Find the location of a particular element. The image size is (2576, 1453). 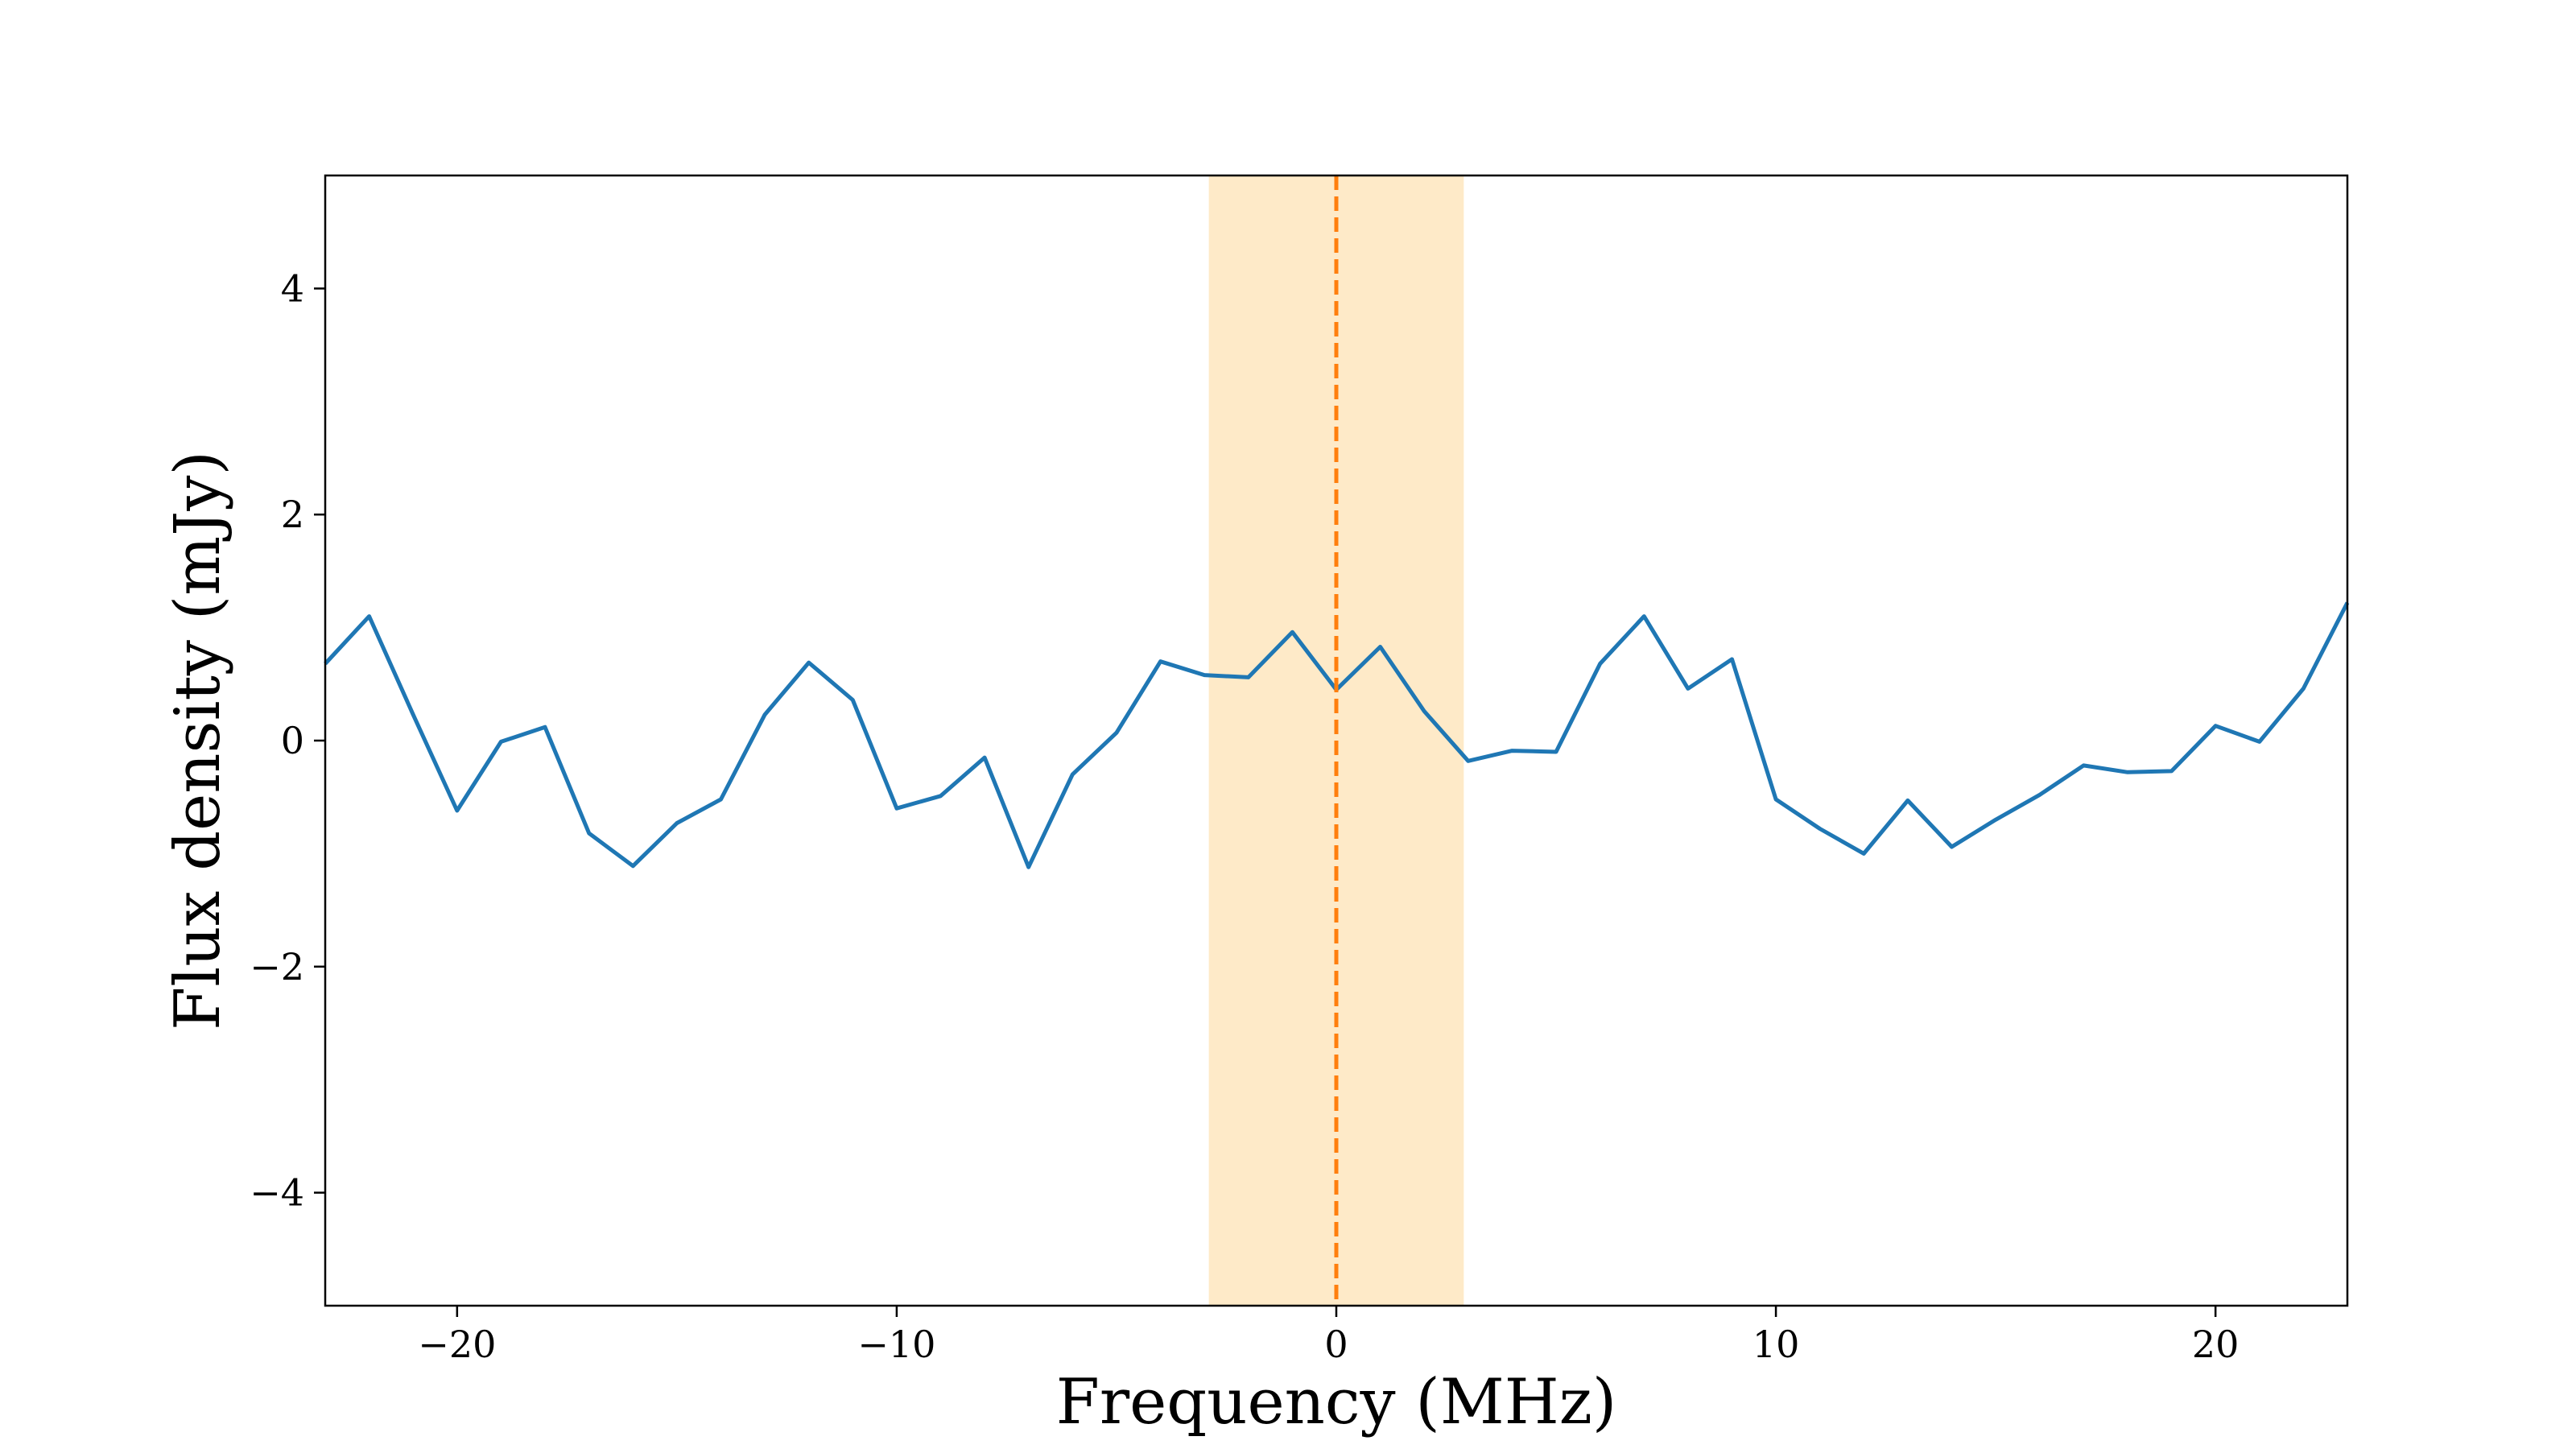

y-tick-label: 2 is located at coordinates (292, 514).